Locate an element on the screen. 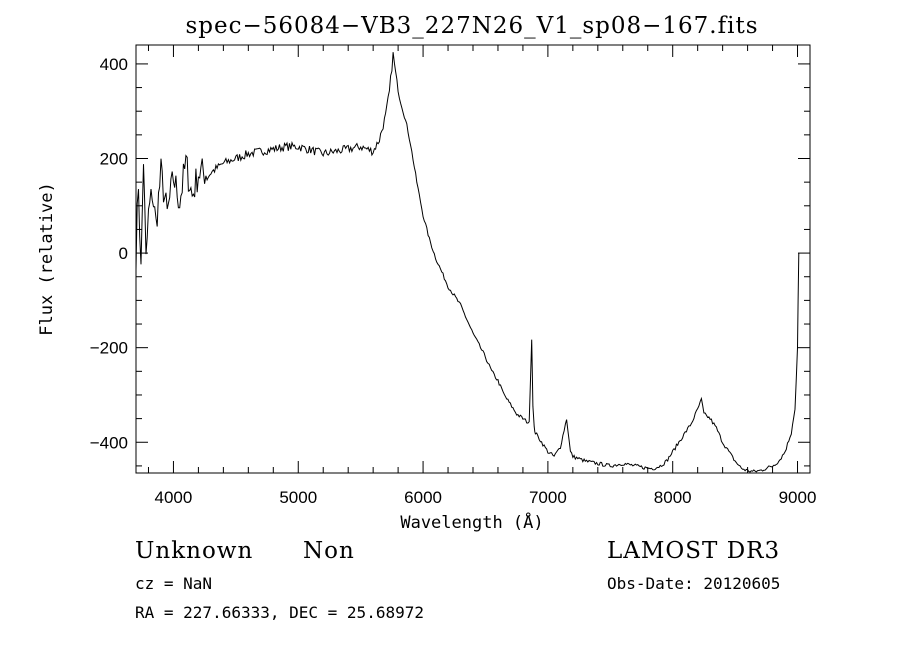 This screenshot has height=649, width=900. x-tick-label: 4000 is located at coordinates (174, 497).